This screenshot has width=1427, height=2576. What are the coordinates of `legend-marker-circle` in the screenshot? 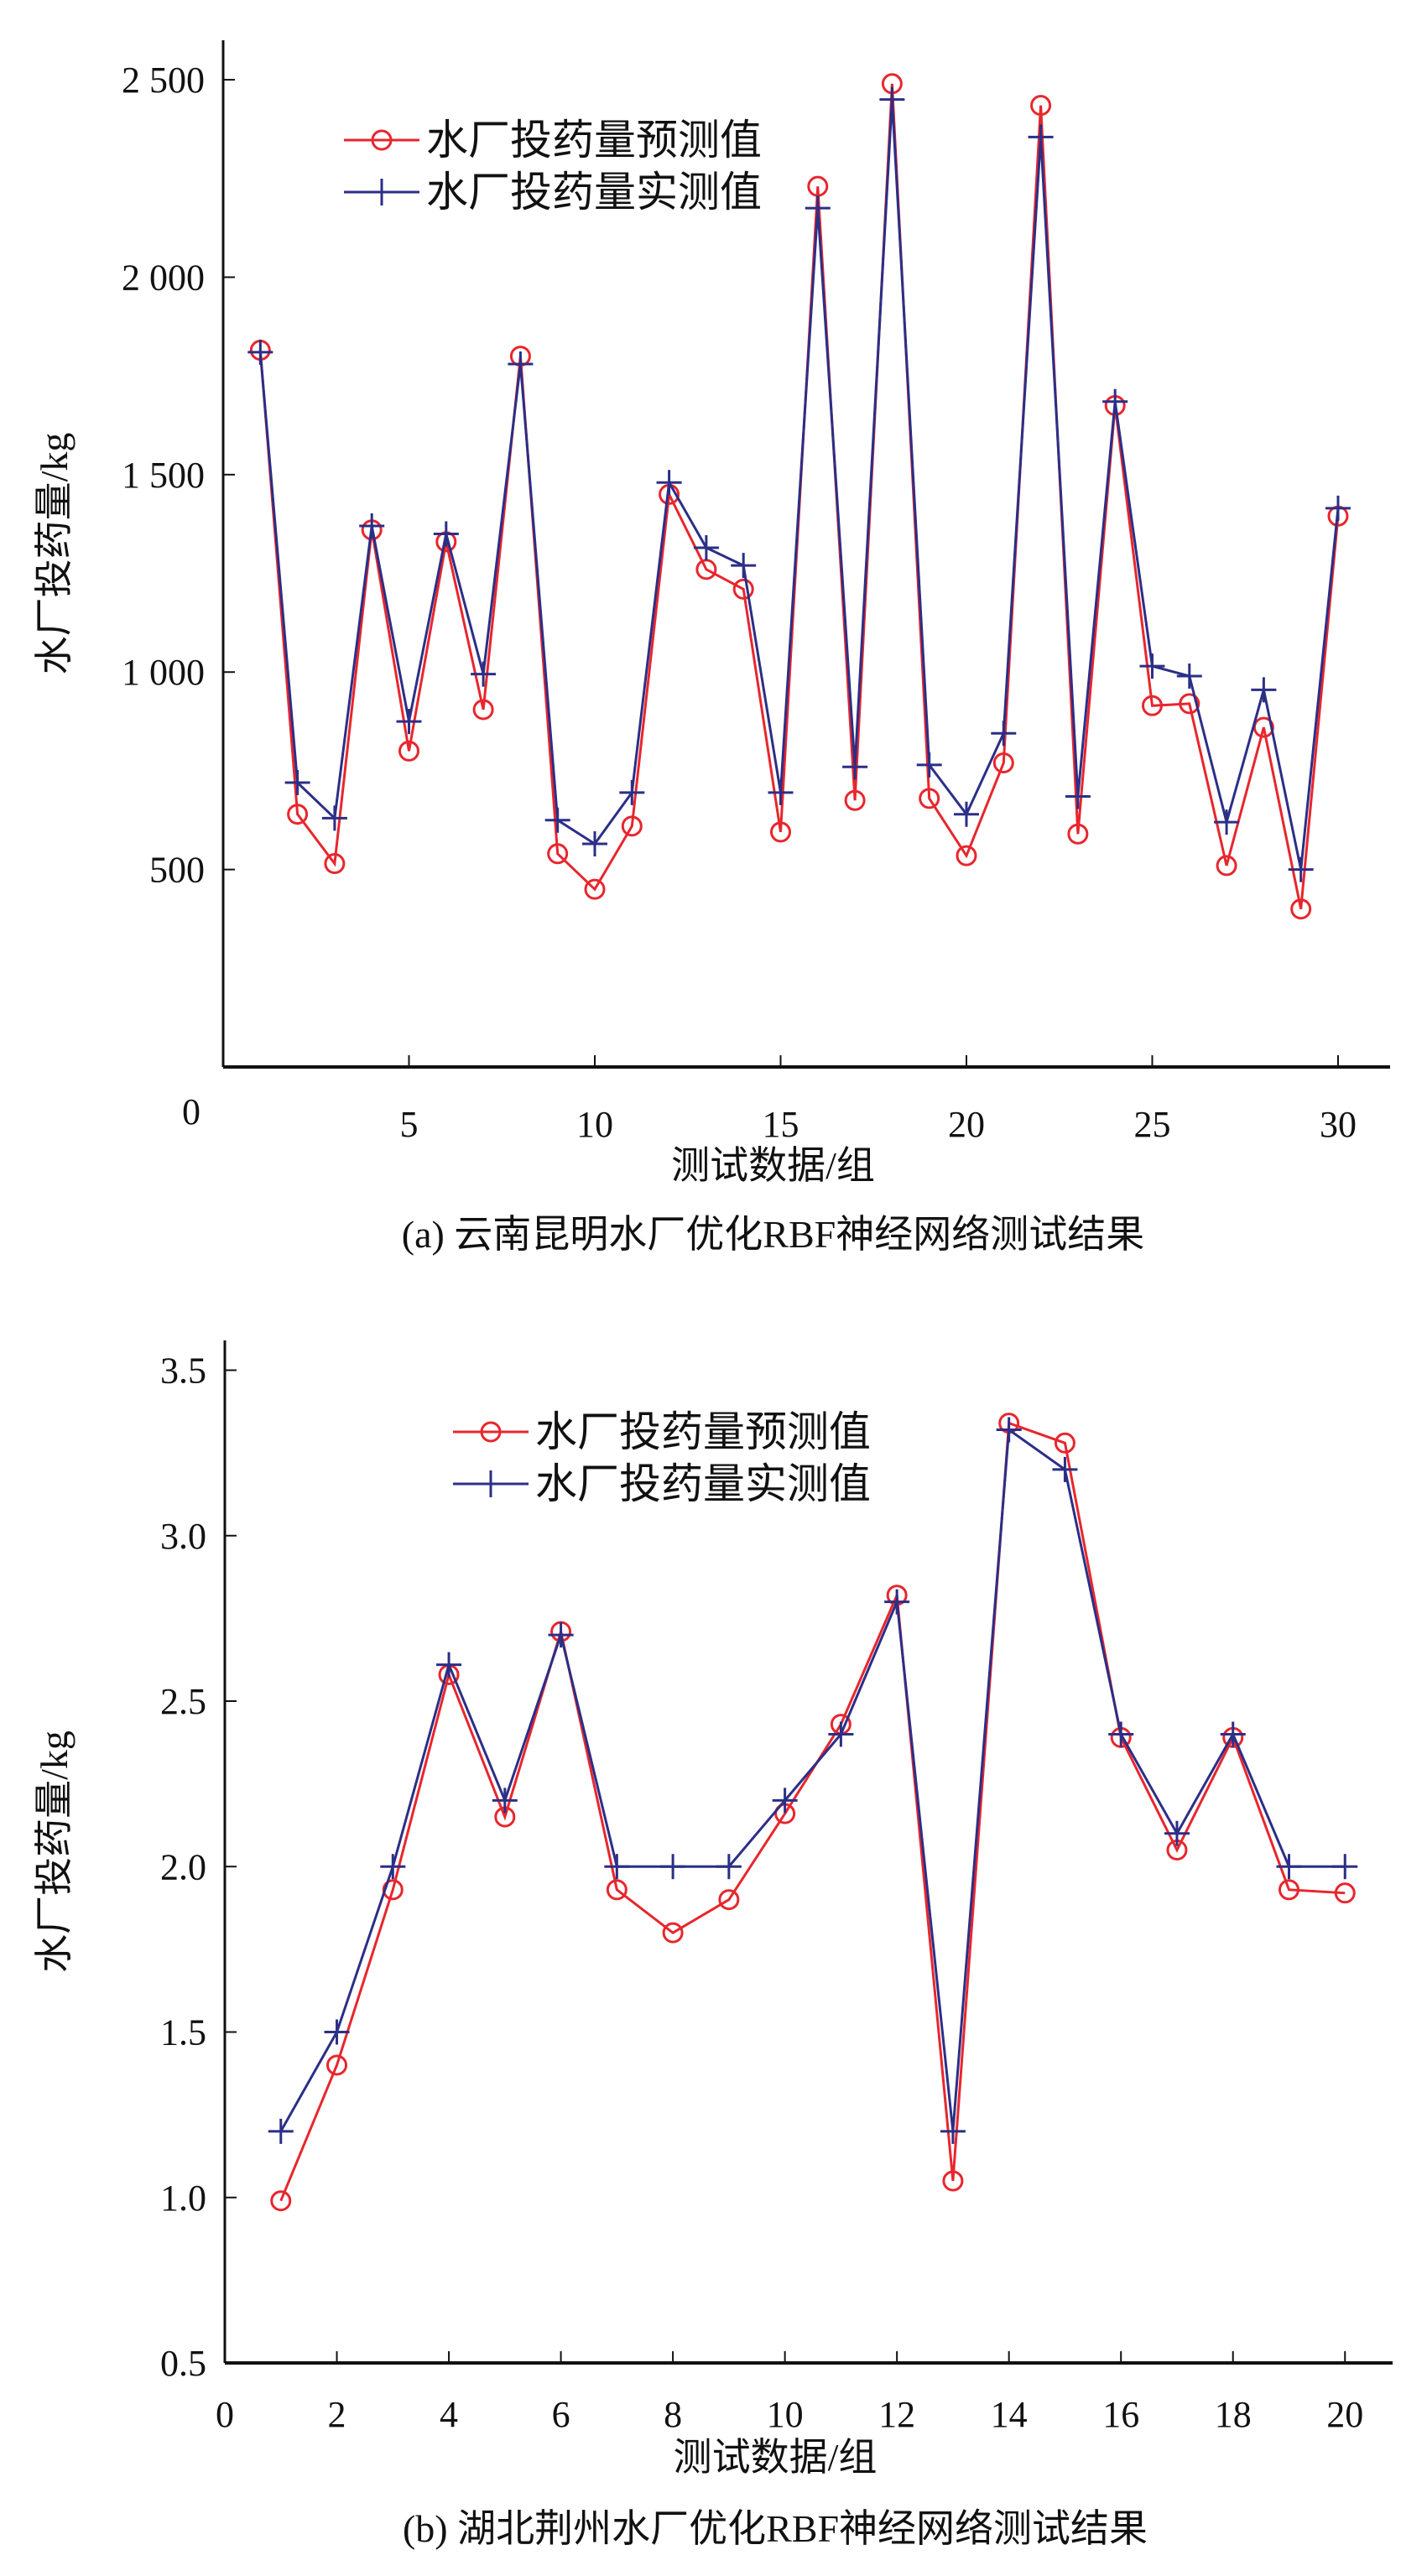 It's located at (382, 140).